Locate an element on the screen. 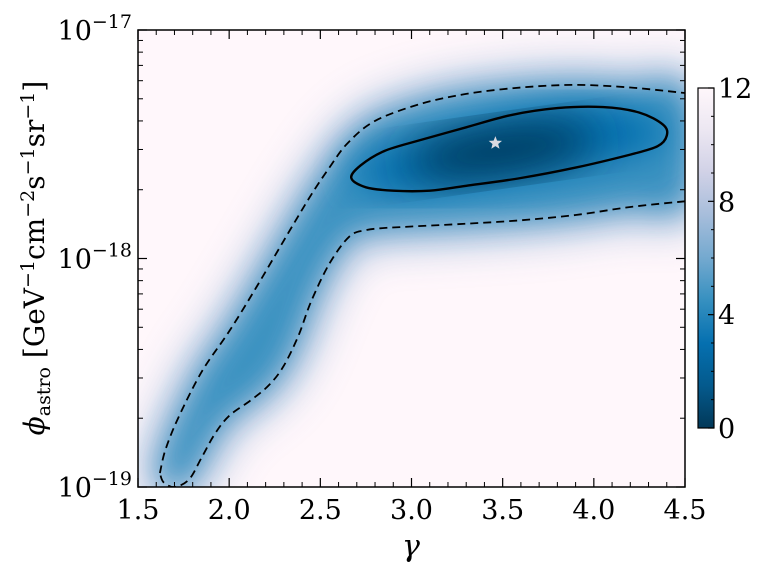 The image size is (768, 576). y-tick-label: 10−18 is located at coordinates (95, 258).